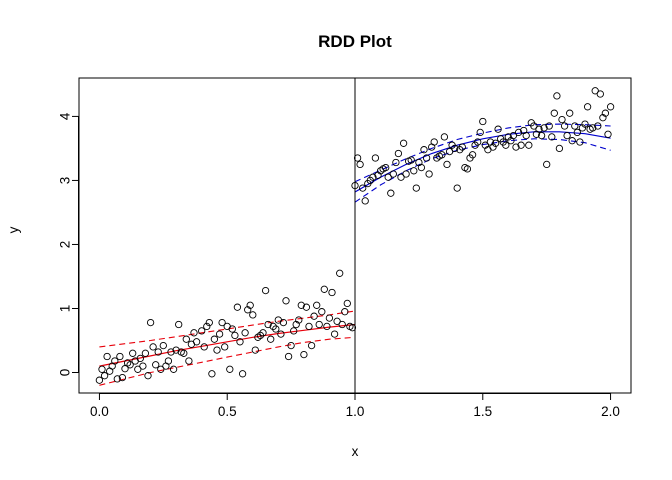  I want to click on right-upper-band, so click(482, 153).